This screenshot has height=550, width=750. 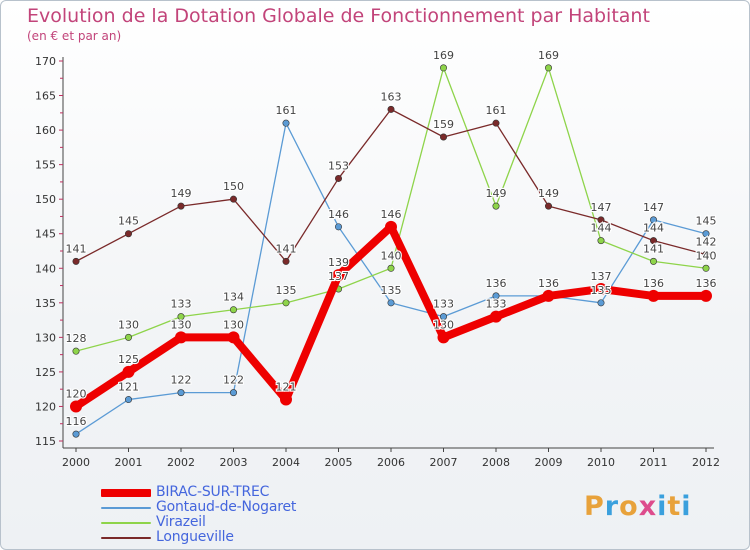 I want to click on point-gontaud-de-nogaret-2008, so click(x=496, y=296).